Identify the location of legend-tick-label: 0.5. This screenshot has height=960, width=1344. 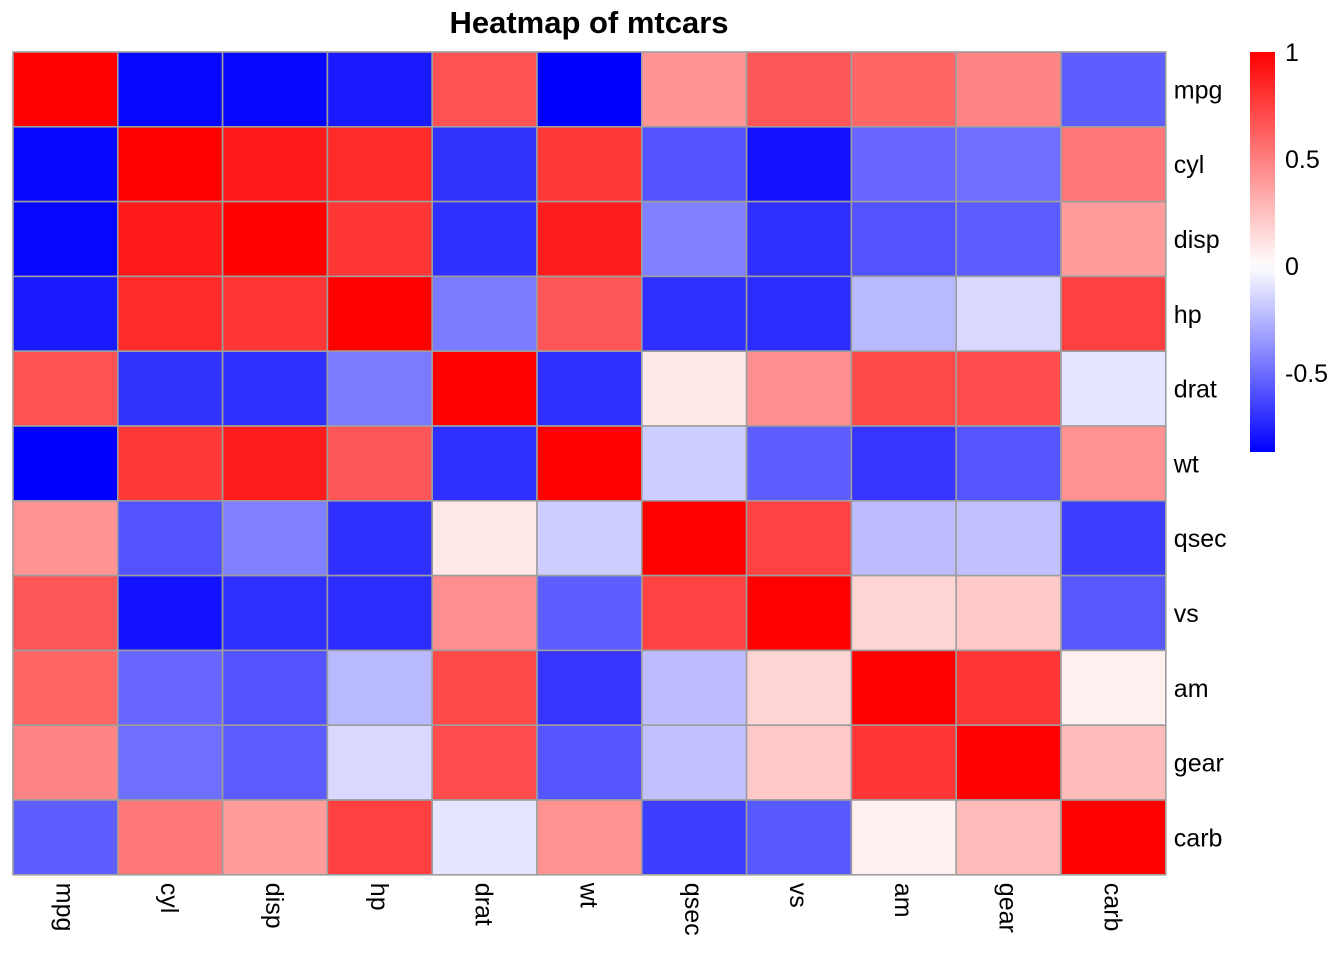
(1302, 160).